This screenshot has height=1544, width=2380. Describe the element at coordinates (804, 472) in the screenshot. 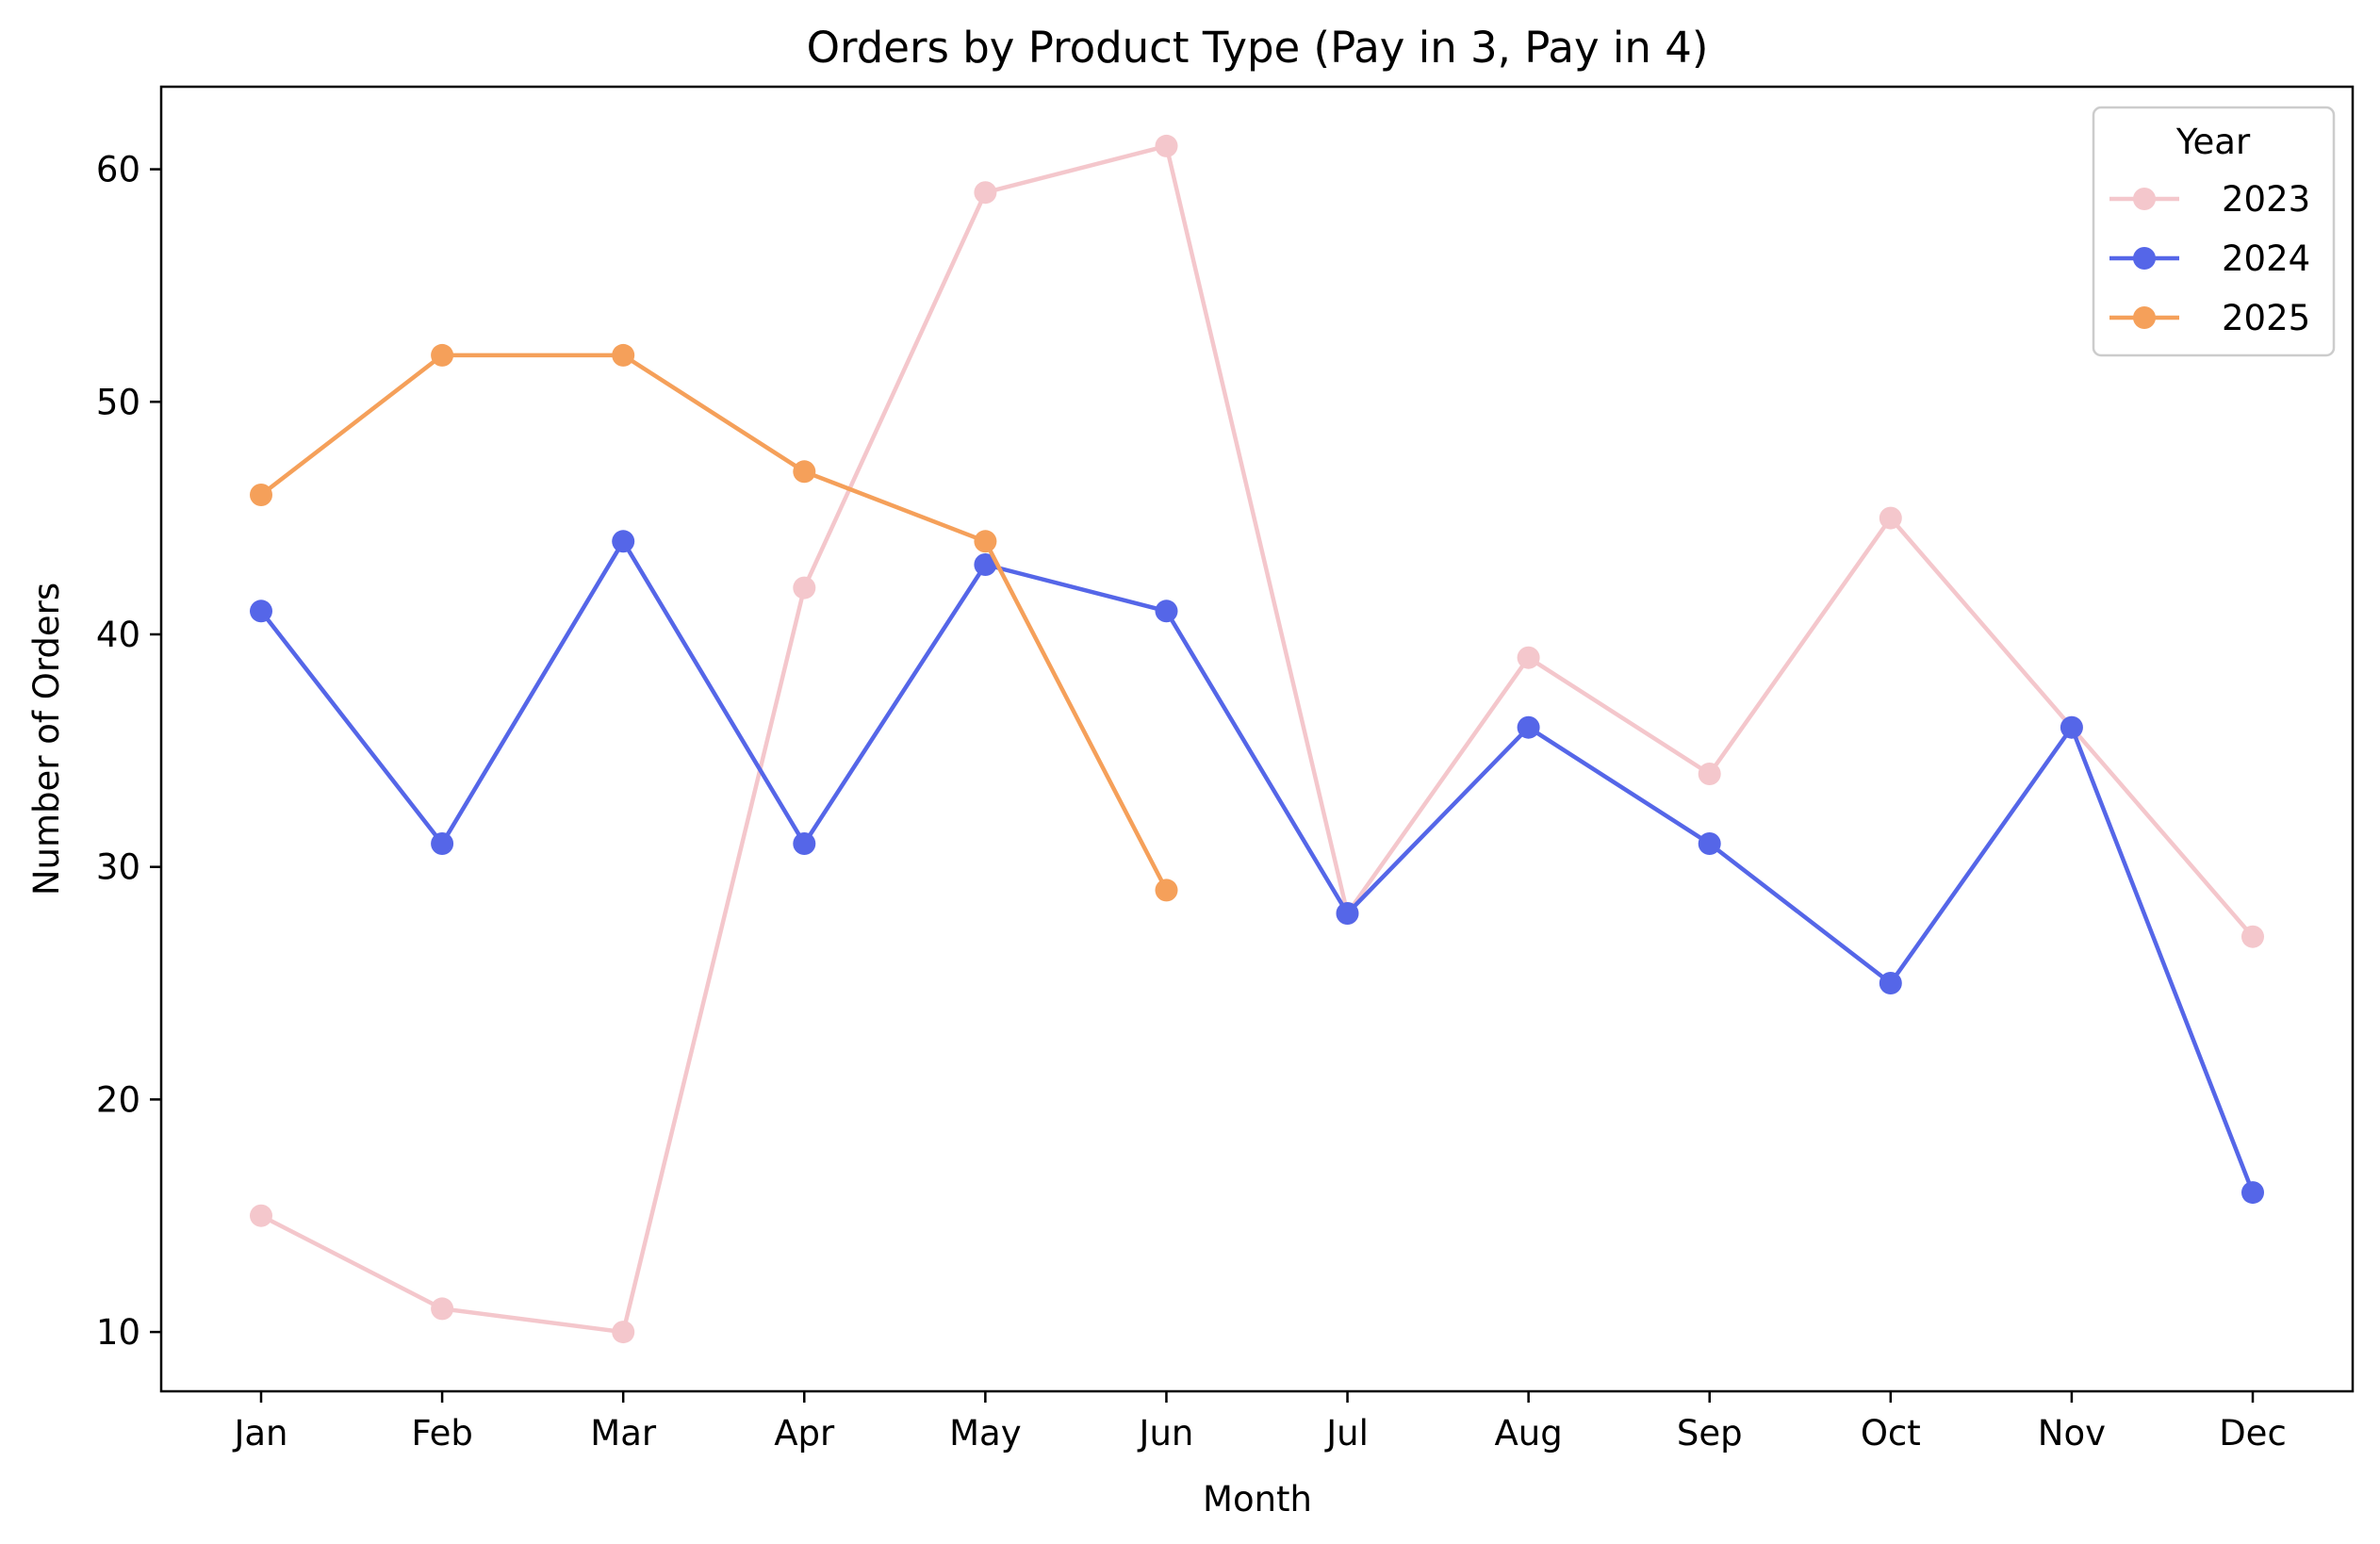

I see `data-point-2025-apr` at that location.